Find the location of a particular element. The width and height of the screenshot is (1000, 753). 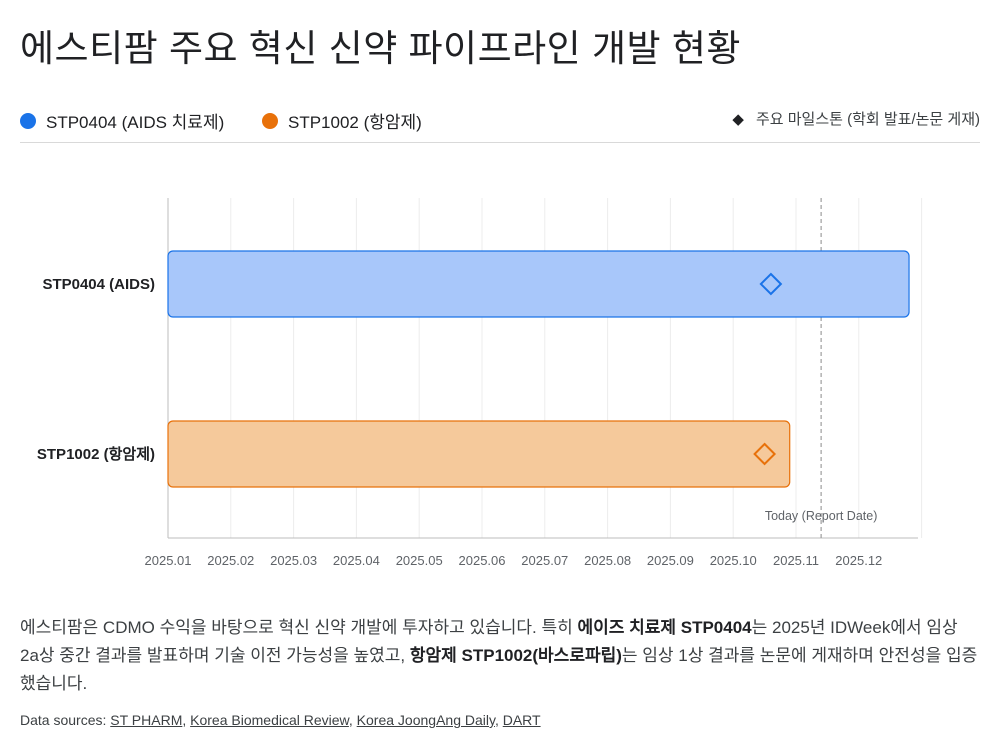

x-tick-label: 2025.02 is located at coordinates (230, 560).